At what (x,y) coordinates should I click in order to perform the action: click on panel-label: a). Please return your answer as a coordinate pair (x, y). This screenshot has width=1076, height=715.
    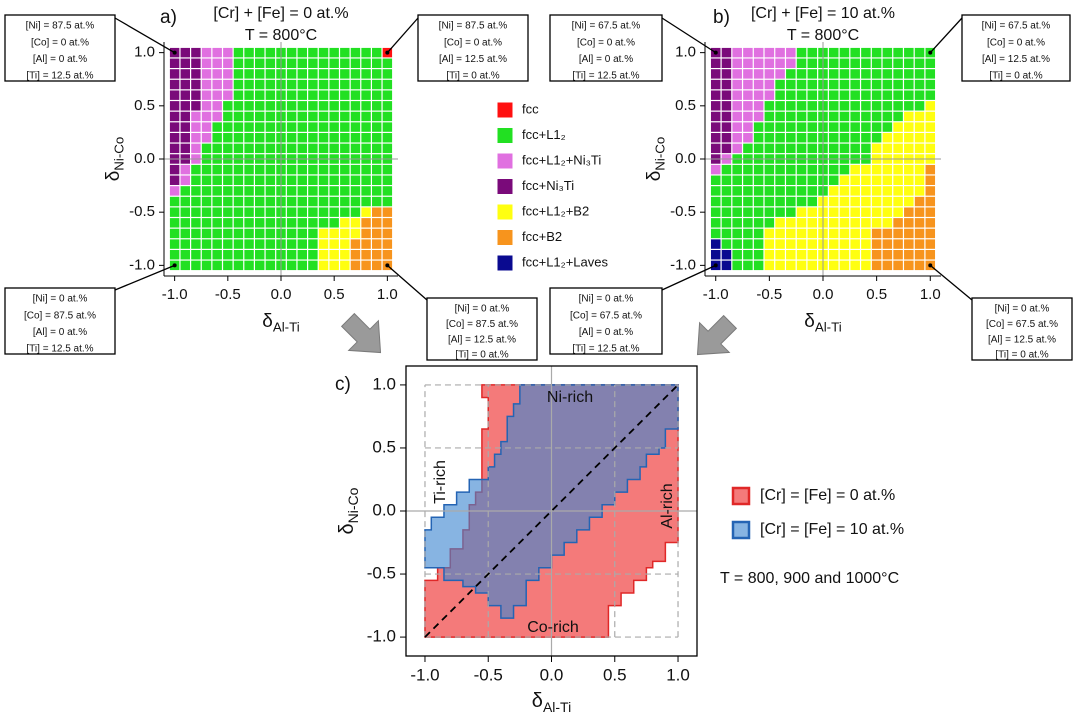
    Looking at the image, I should click on (168, 17).